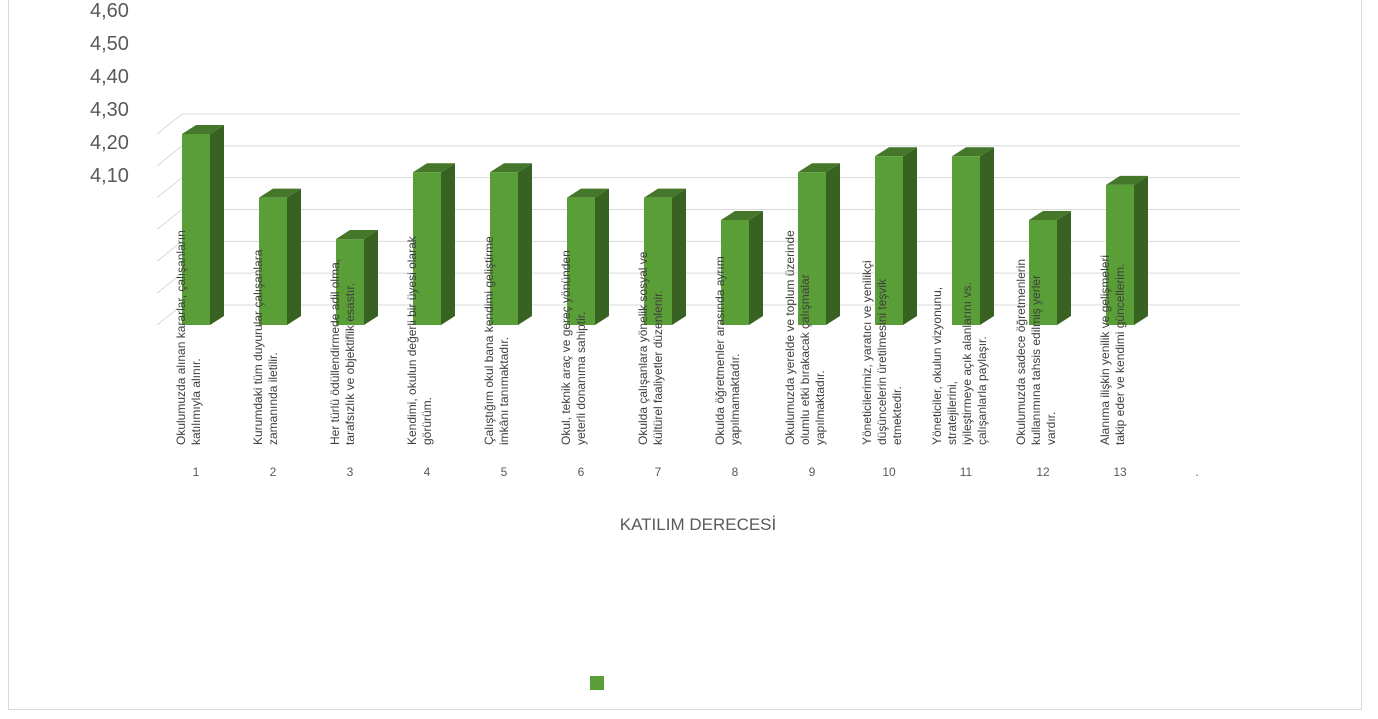 The image size is (1378, 719). What do you see at coordinates (820, 407) in the screenshot?
I see `category-label-line: yapılmaktadır.` at bounding box center [820, 407].